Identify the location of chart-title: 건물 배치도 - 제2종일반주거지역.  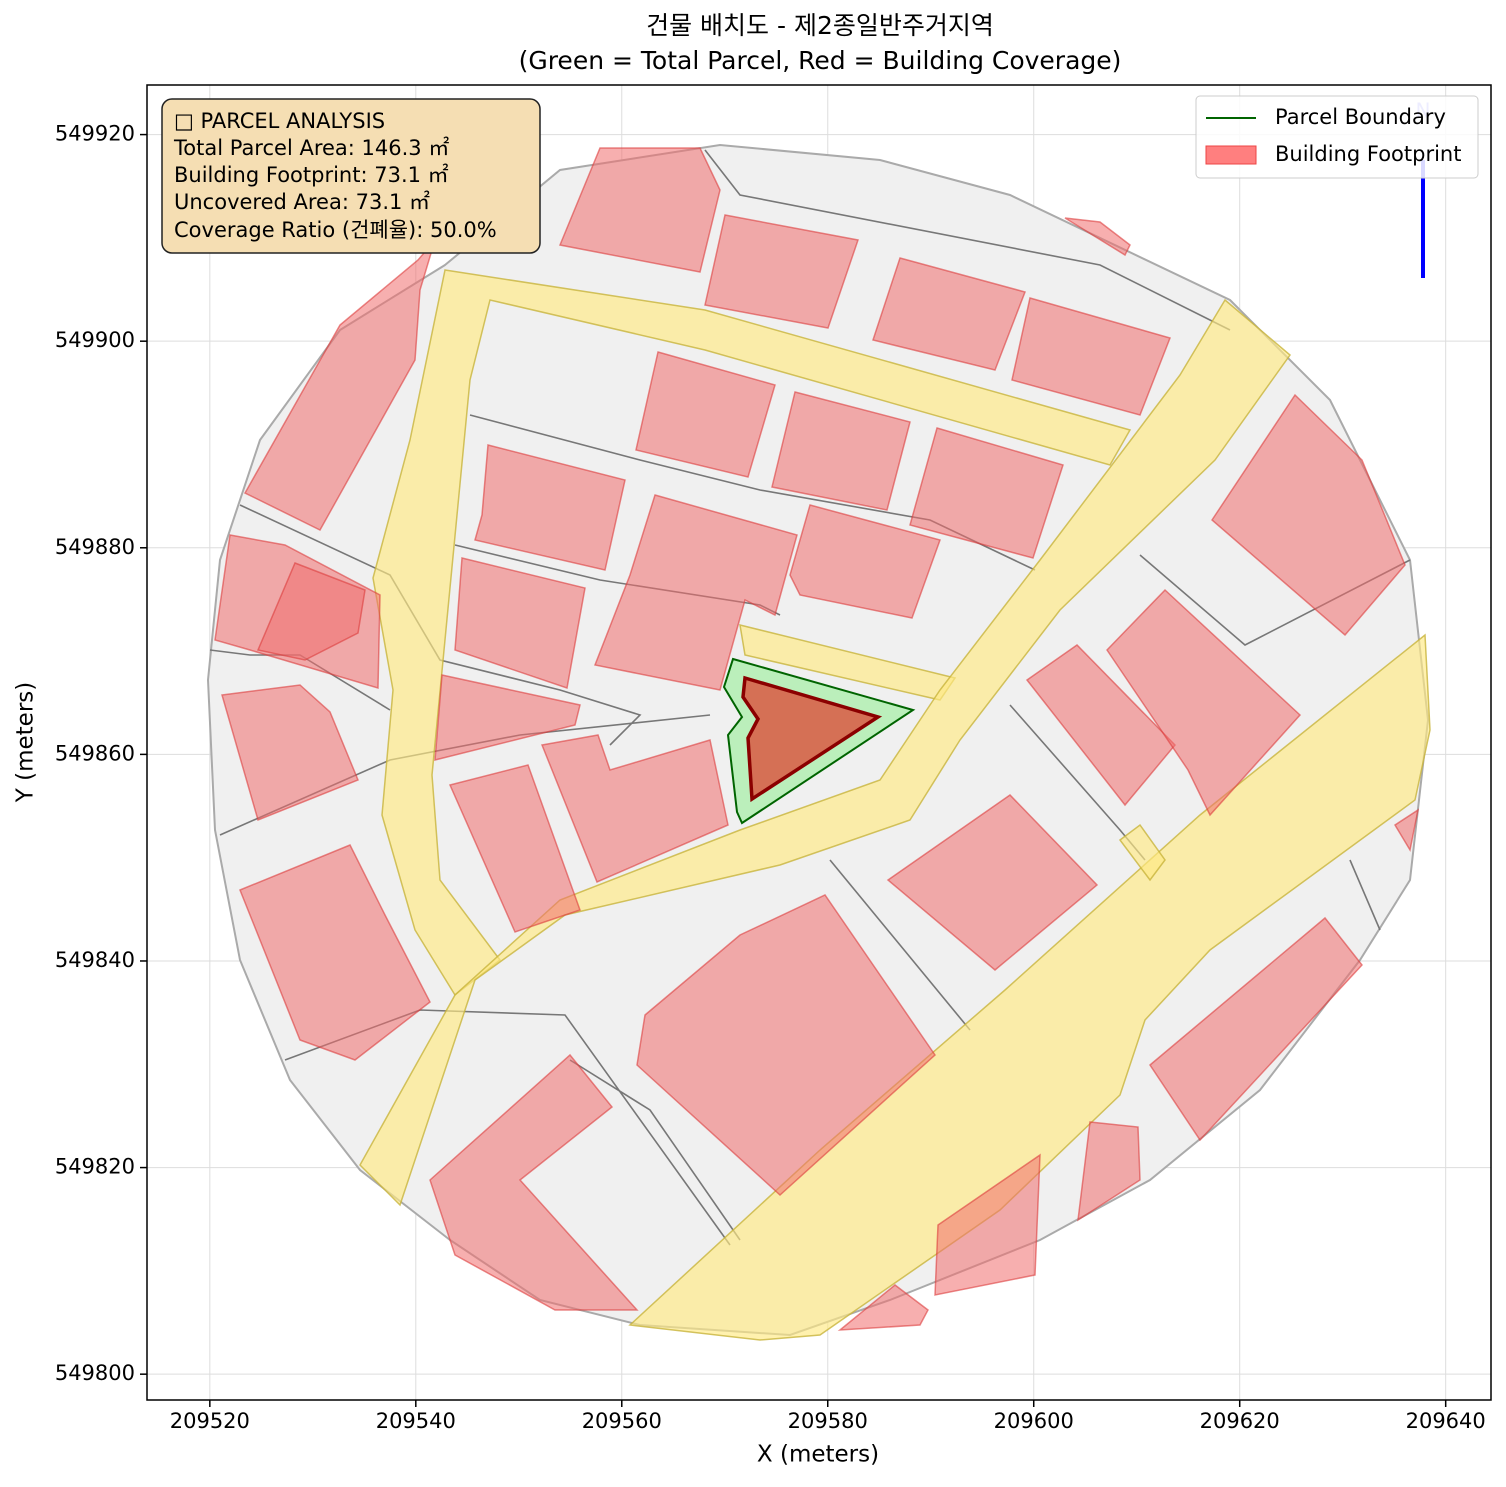
(820, 25).